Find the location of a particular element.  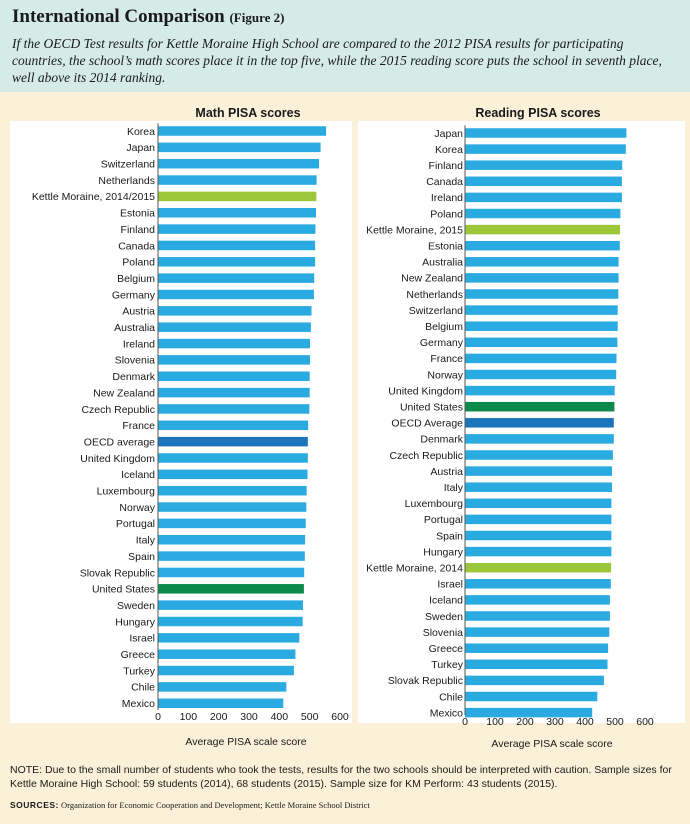

reading-category-label: Hungary is located at coordinates (443, 552).